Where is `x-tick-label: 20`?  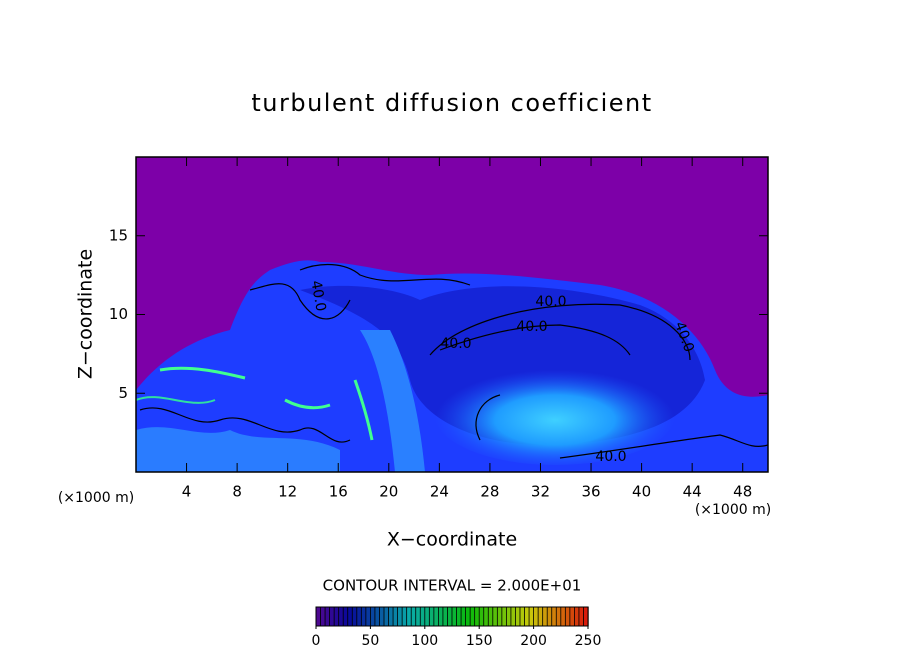 x-tick-label: 20 is located at coordinates (388, 492).